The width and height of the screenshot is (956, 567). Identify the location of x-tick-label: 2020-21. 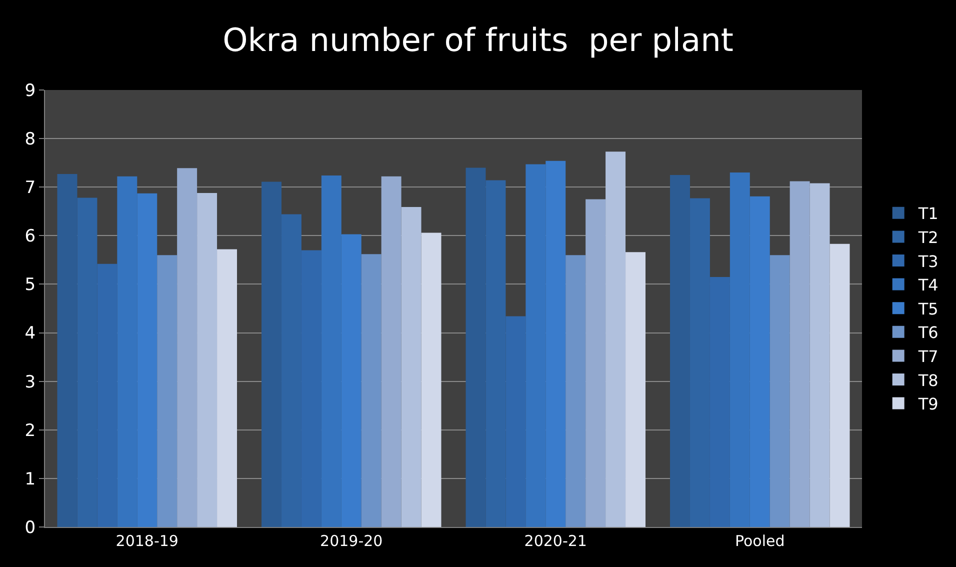
(555, 541).